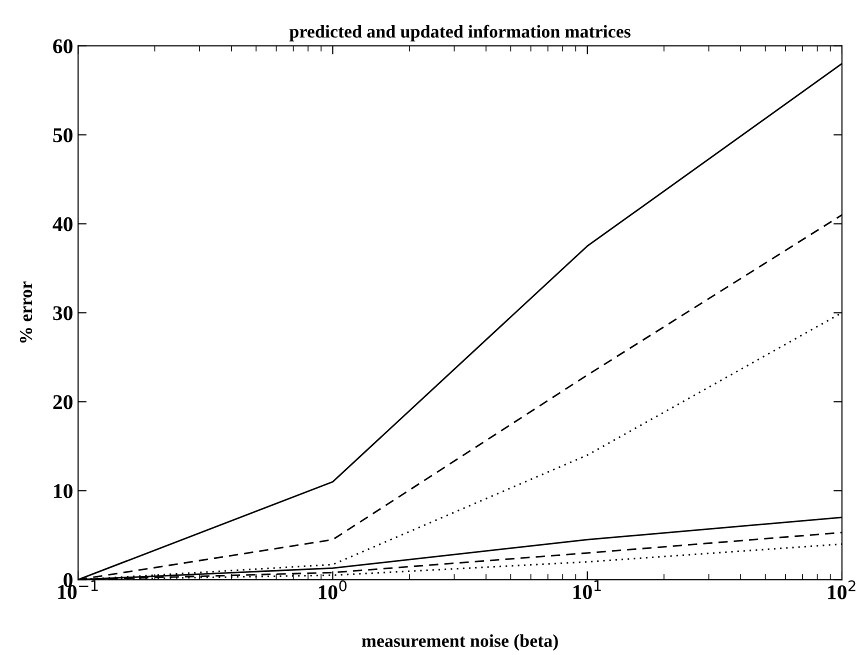  I want to click on y-tick-label: 30, so click(62, 313).